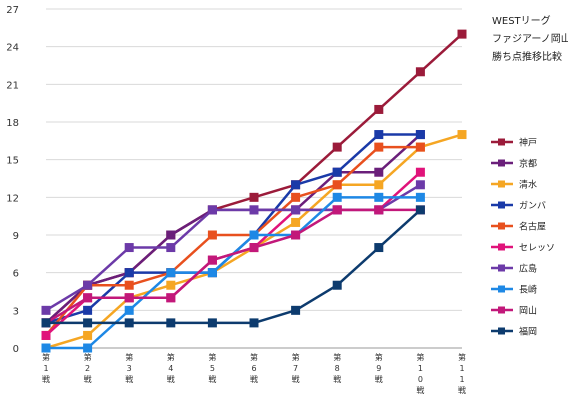 The width and height of the screenshot is (568, 403). I want to click on legend-label: セレッソ, so click(537, 248).